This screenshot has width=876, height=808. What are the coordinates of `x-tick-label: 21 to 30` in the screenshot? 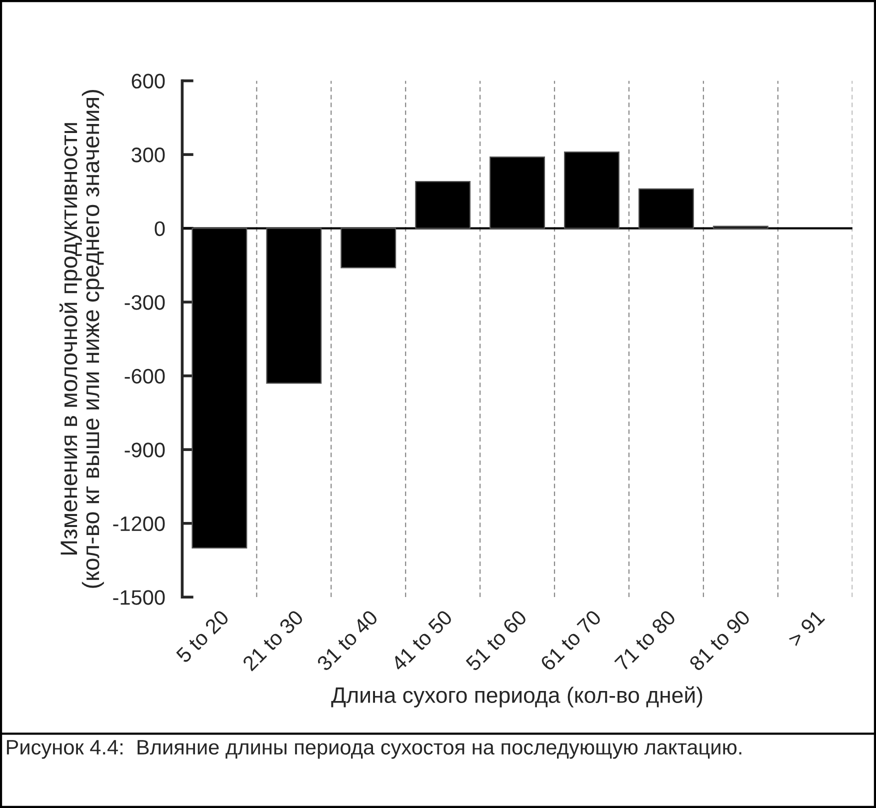 It's located at (273, 640).